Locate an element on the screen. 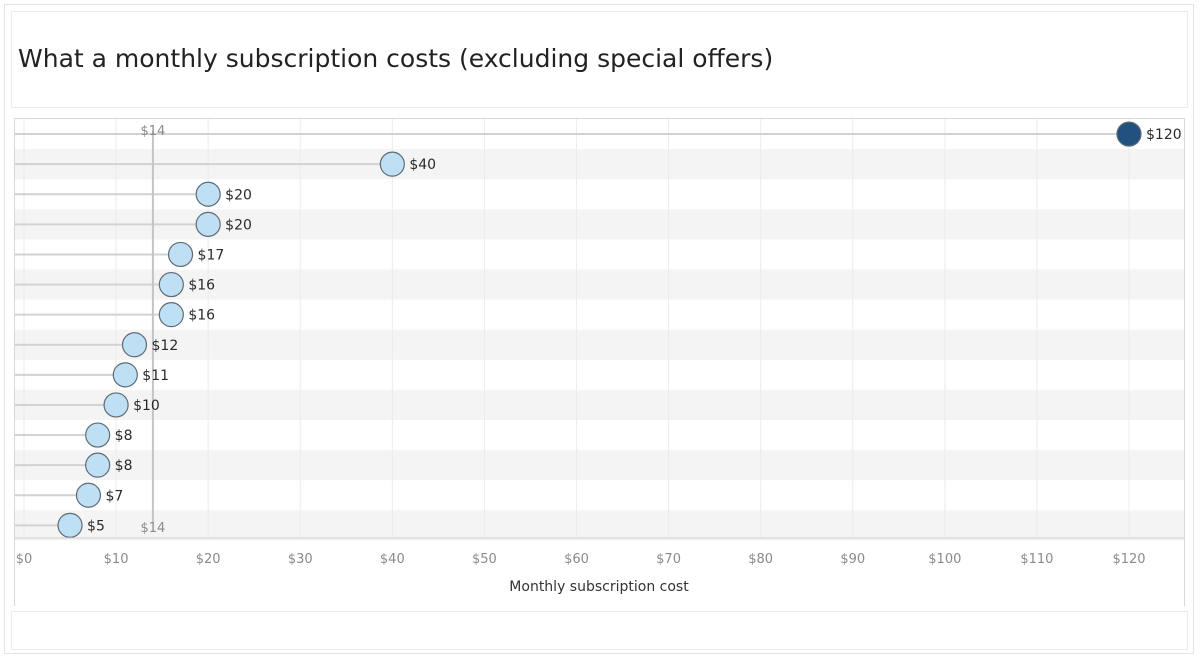 This screenshot has height=660, width=1200. value-label: $12 is located at coordinates (165, 346).